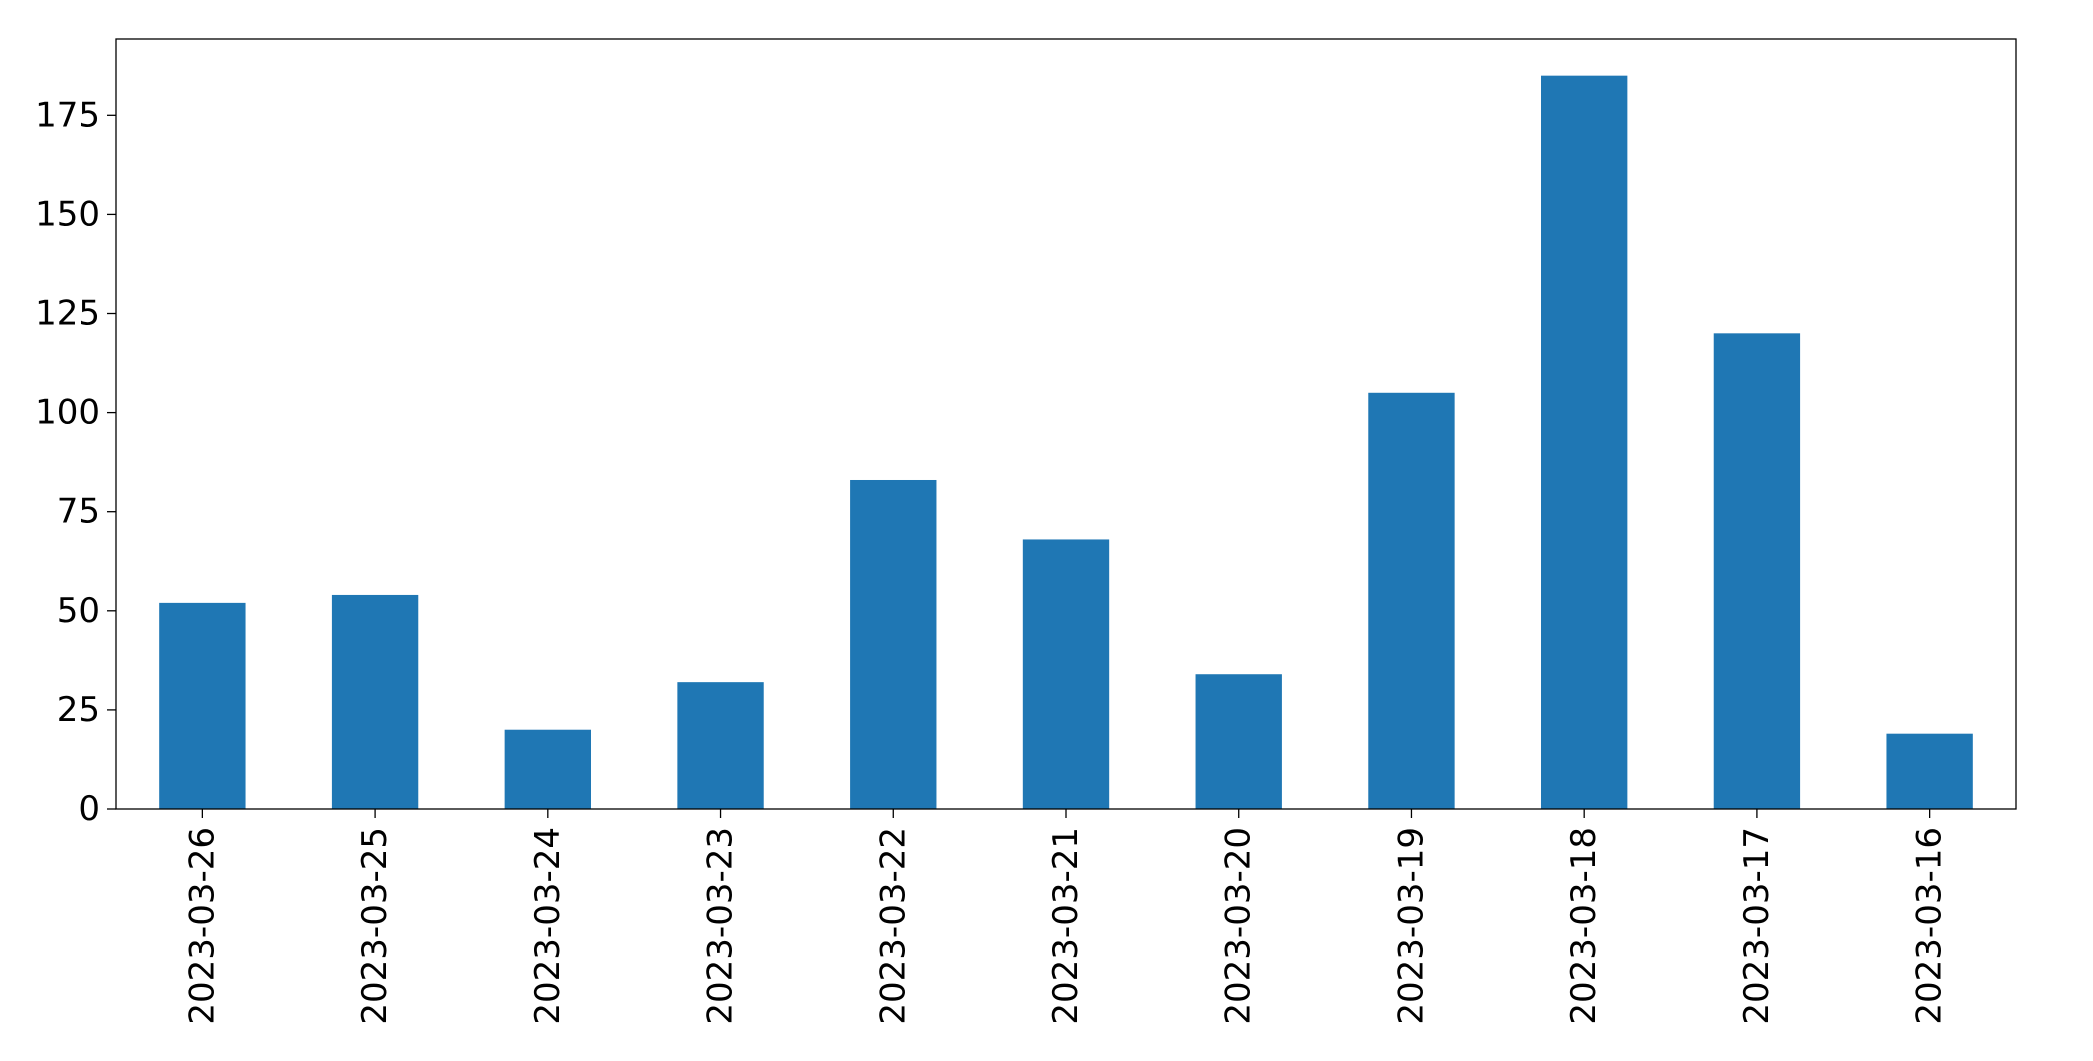  What do you see at coordinates (1411, 926) in the screenshot?
I see `x-tick-label: 2023-03-19` at bounding box center [1411, 926].